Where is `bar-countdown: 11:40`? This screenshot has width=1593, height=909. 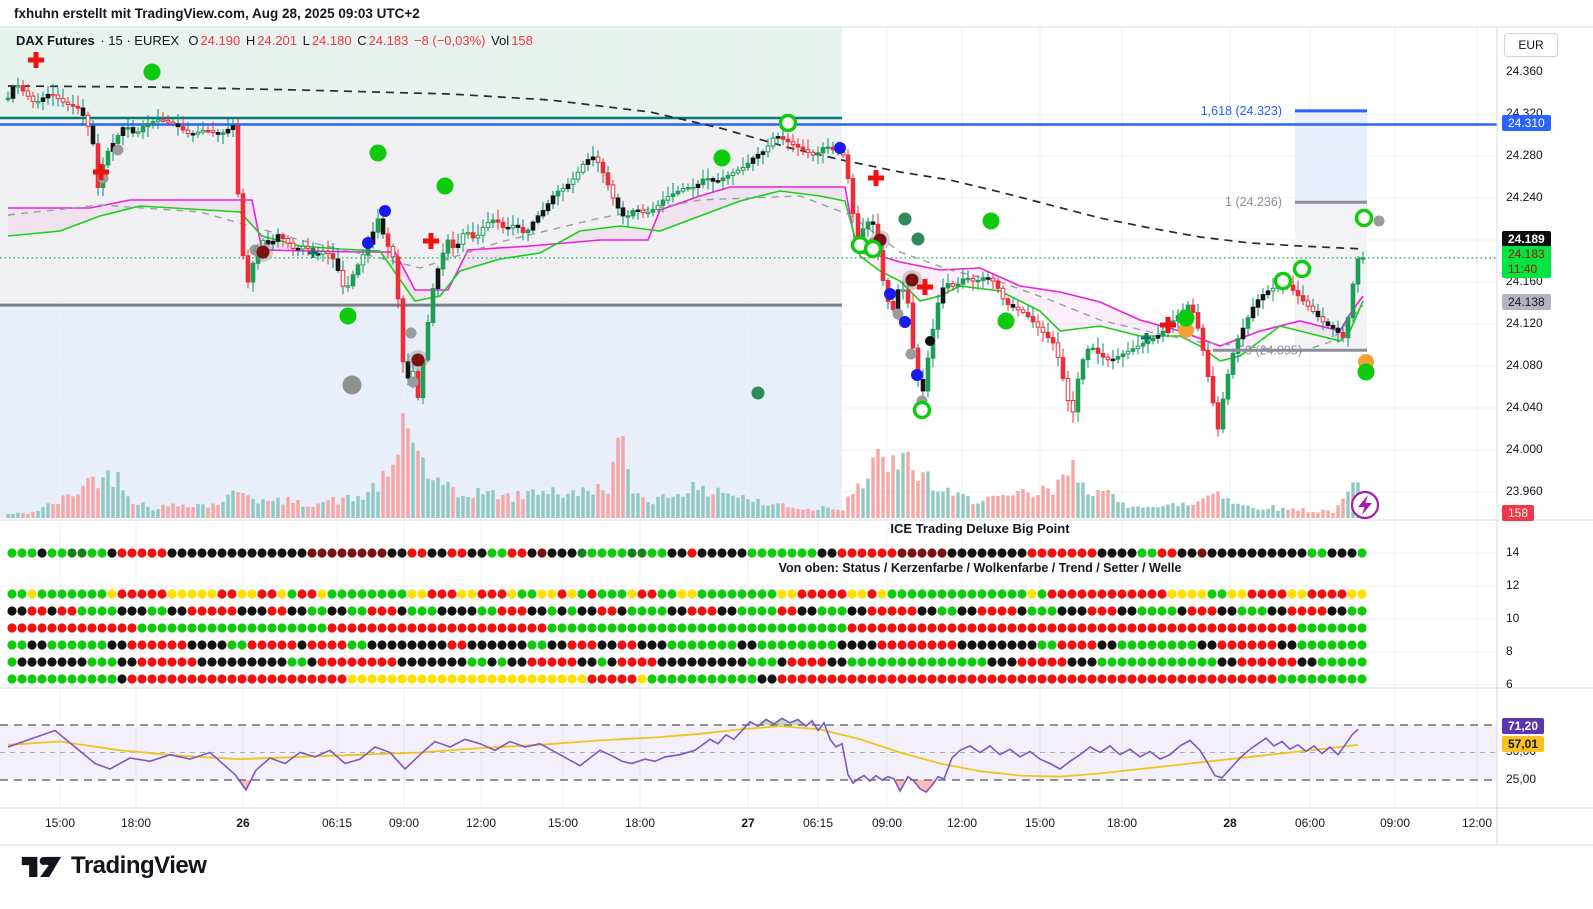 bar-countdown: 11:40 is located at coordinates (1523, 269).